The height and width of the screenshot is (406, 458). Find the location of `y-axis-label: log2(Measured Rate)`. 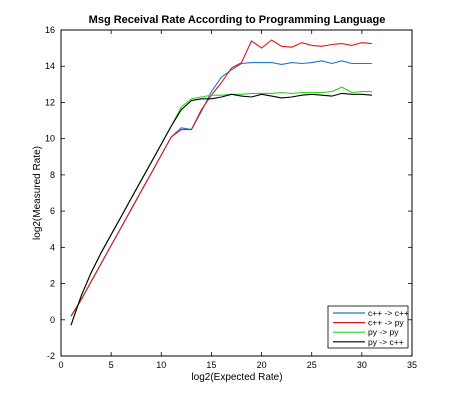

y-axis-label: log2(Measured Rate) is located at coordinates (37, 193).